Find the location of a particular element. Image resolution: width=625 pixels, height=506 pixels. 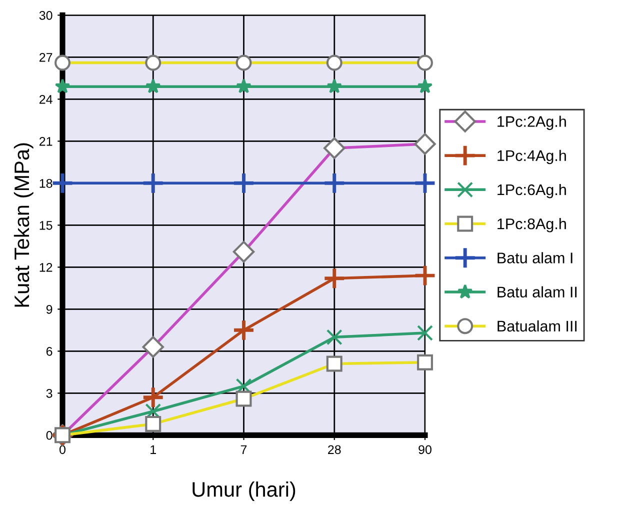

y-tick-label: 9 is located at coordinates (49, 309).